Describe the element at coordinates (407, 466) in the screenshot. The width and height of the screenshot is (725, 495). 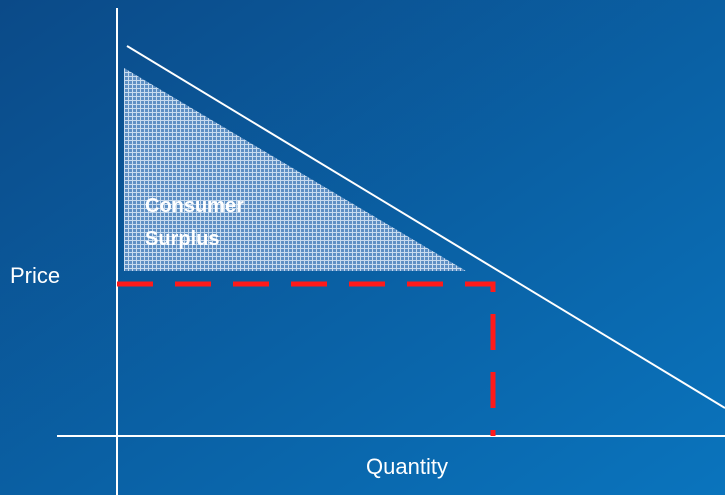
I see `x-axis-label: Quantity` at that location.